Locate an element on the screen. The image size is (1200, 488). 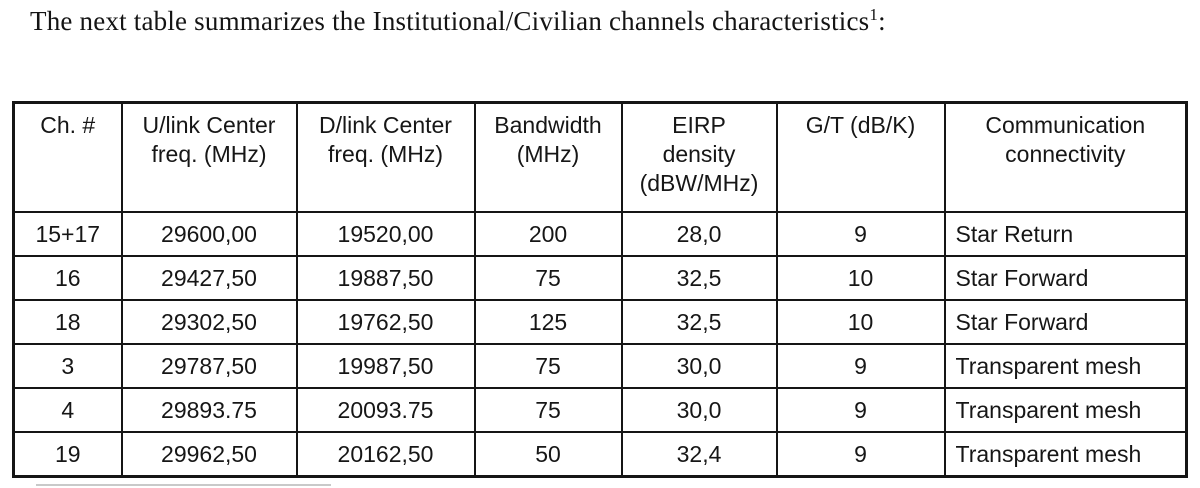
cell-eirp-density: 32,4 is located at coordinates (699, 454).